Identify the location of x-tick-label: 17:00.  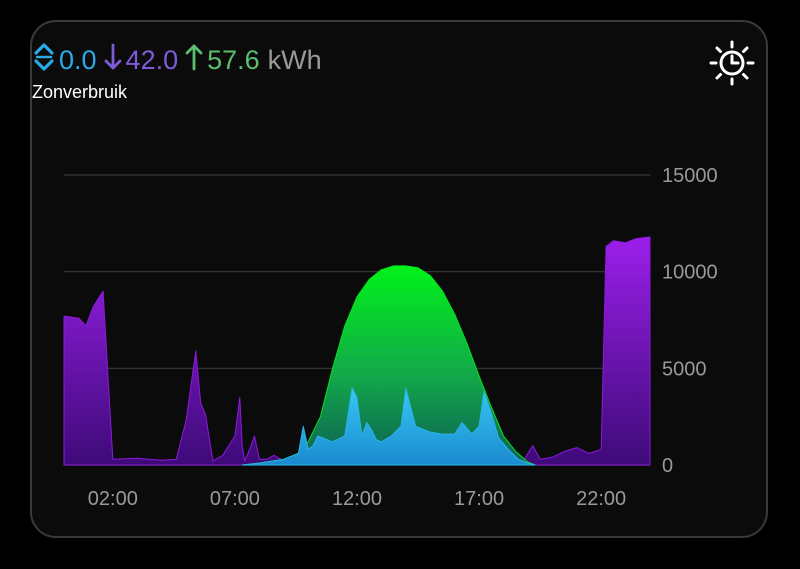
(479, 499).